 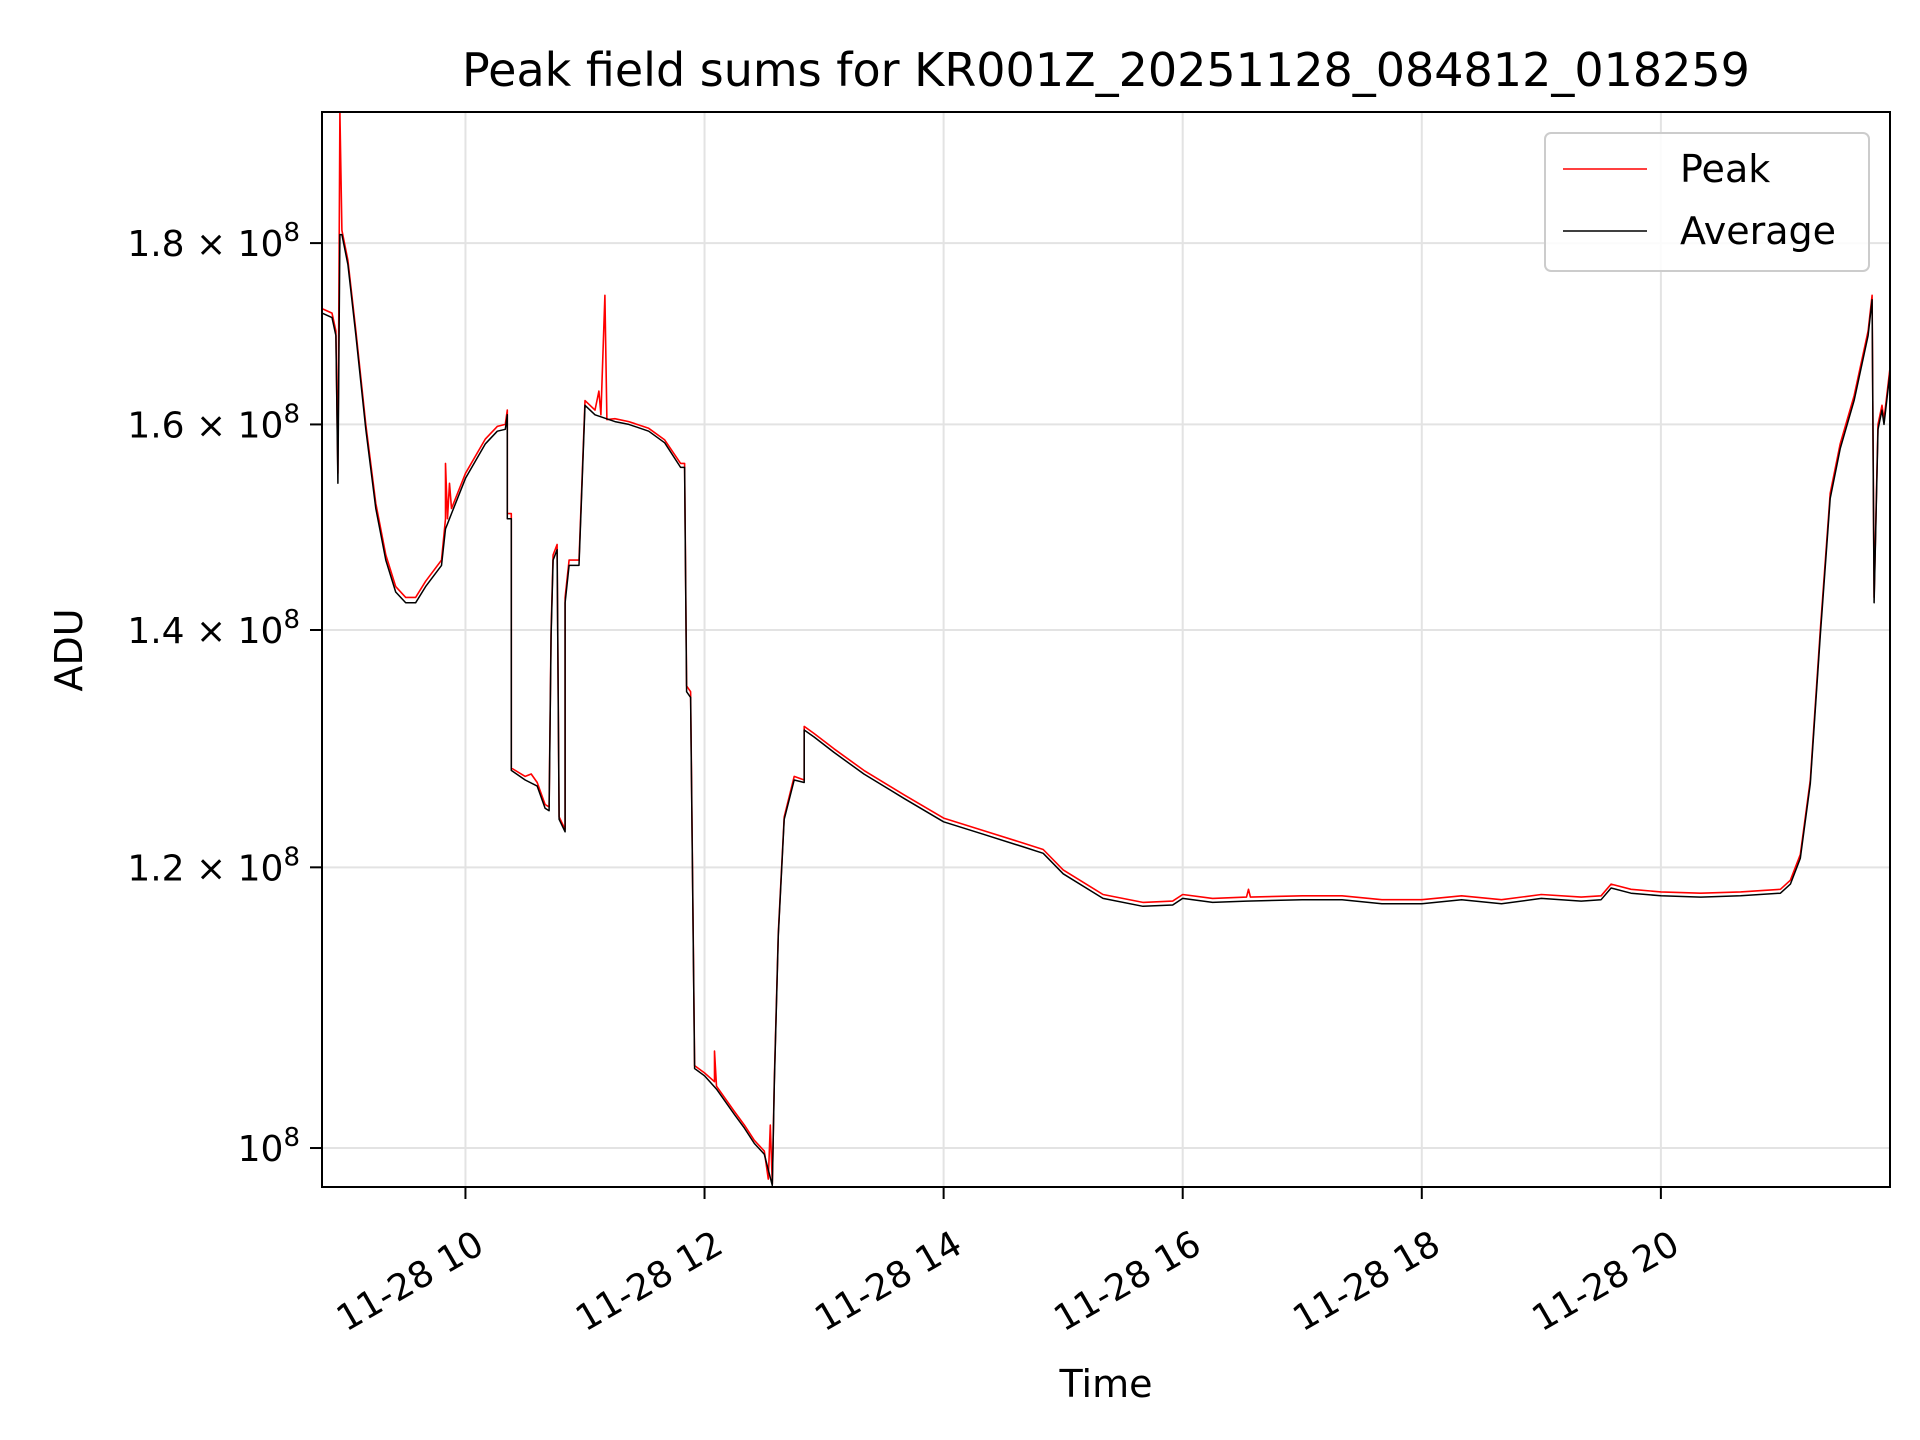 I want to click on x-axis-title: Time, so click(x=1106, y=1384).